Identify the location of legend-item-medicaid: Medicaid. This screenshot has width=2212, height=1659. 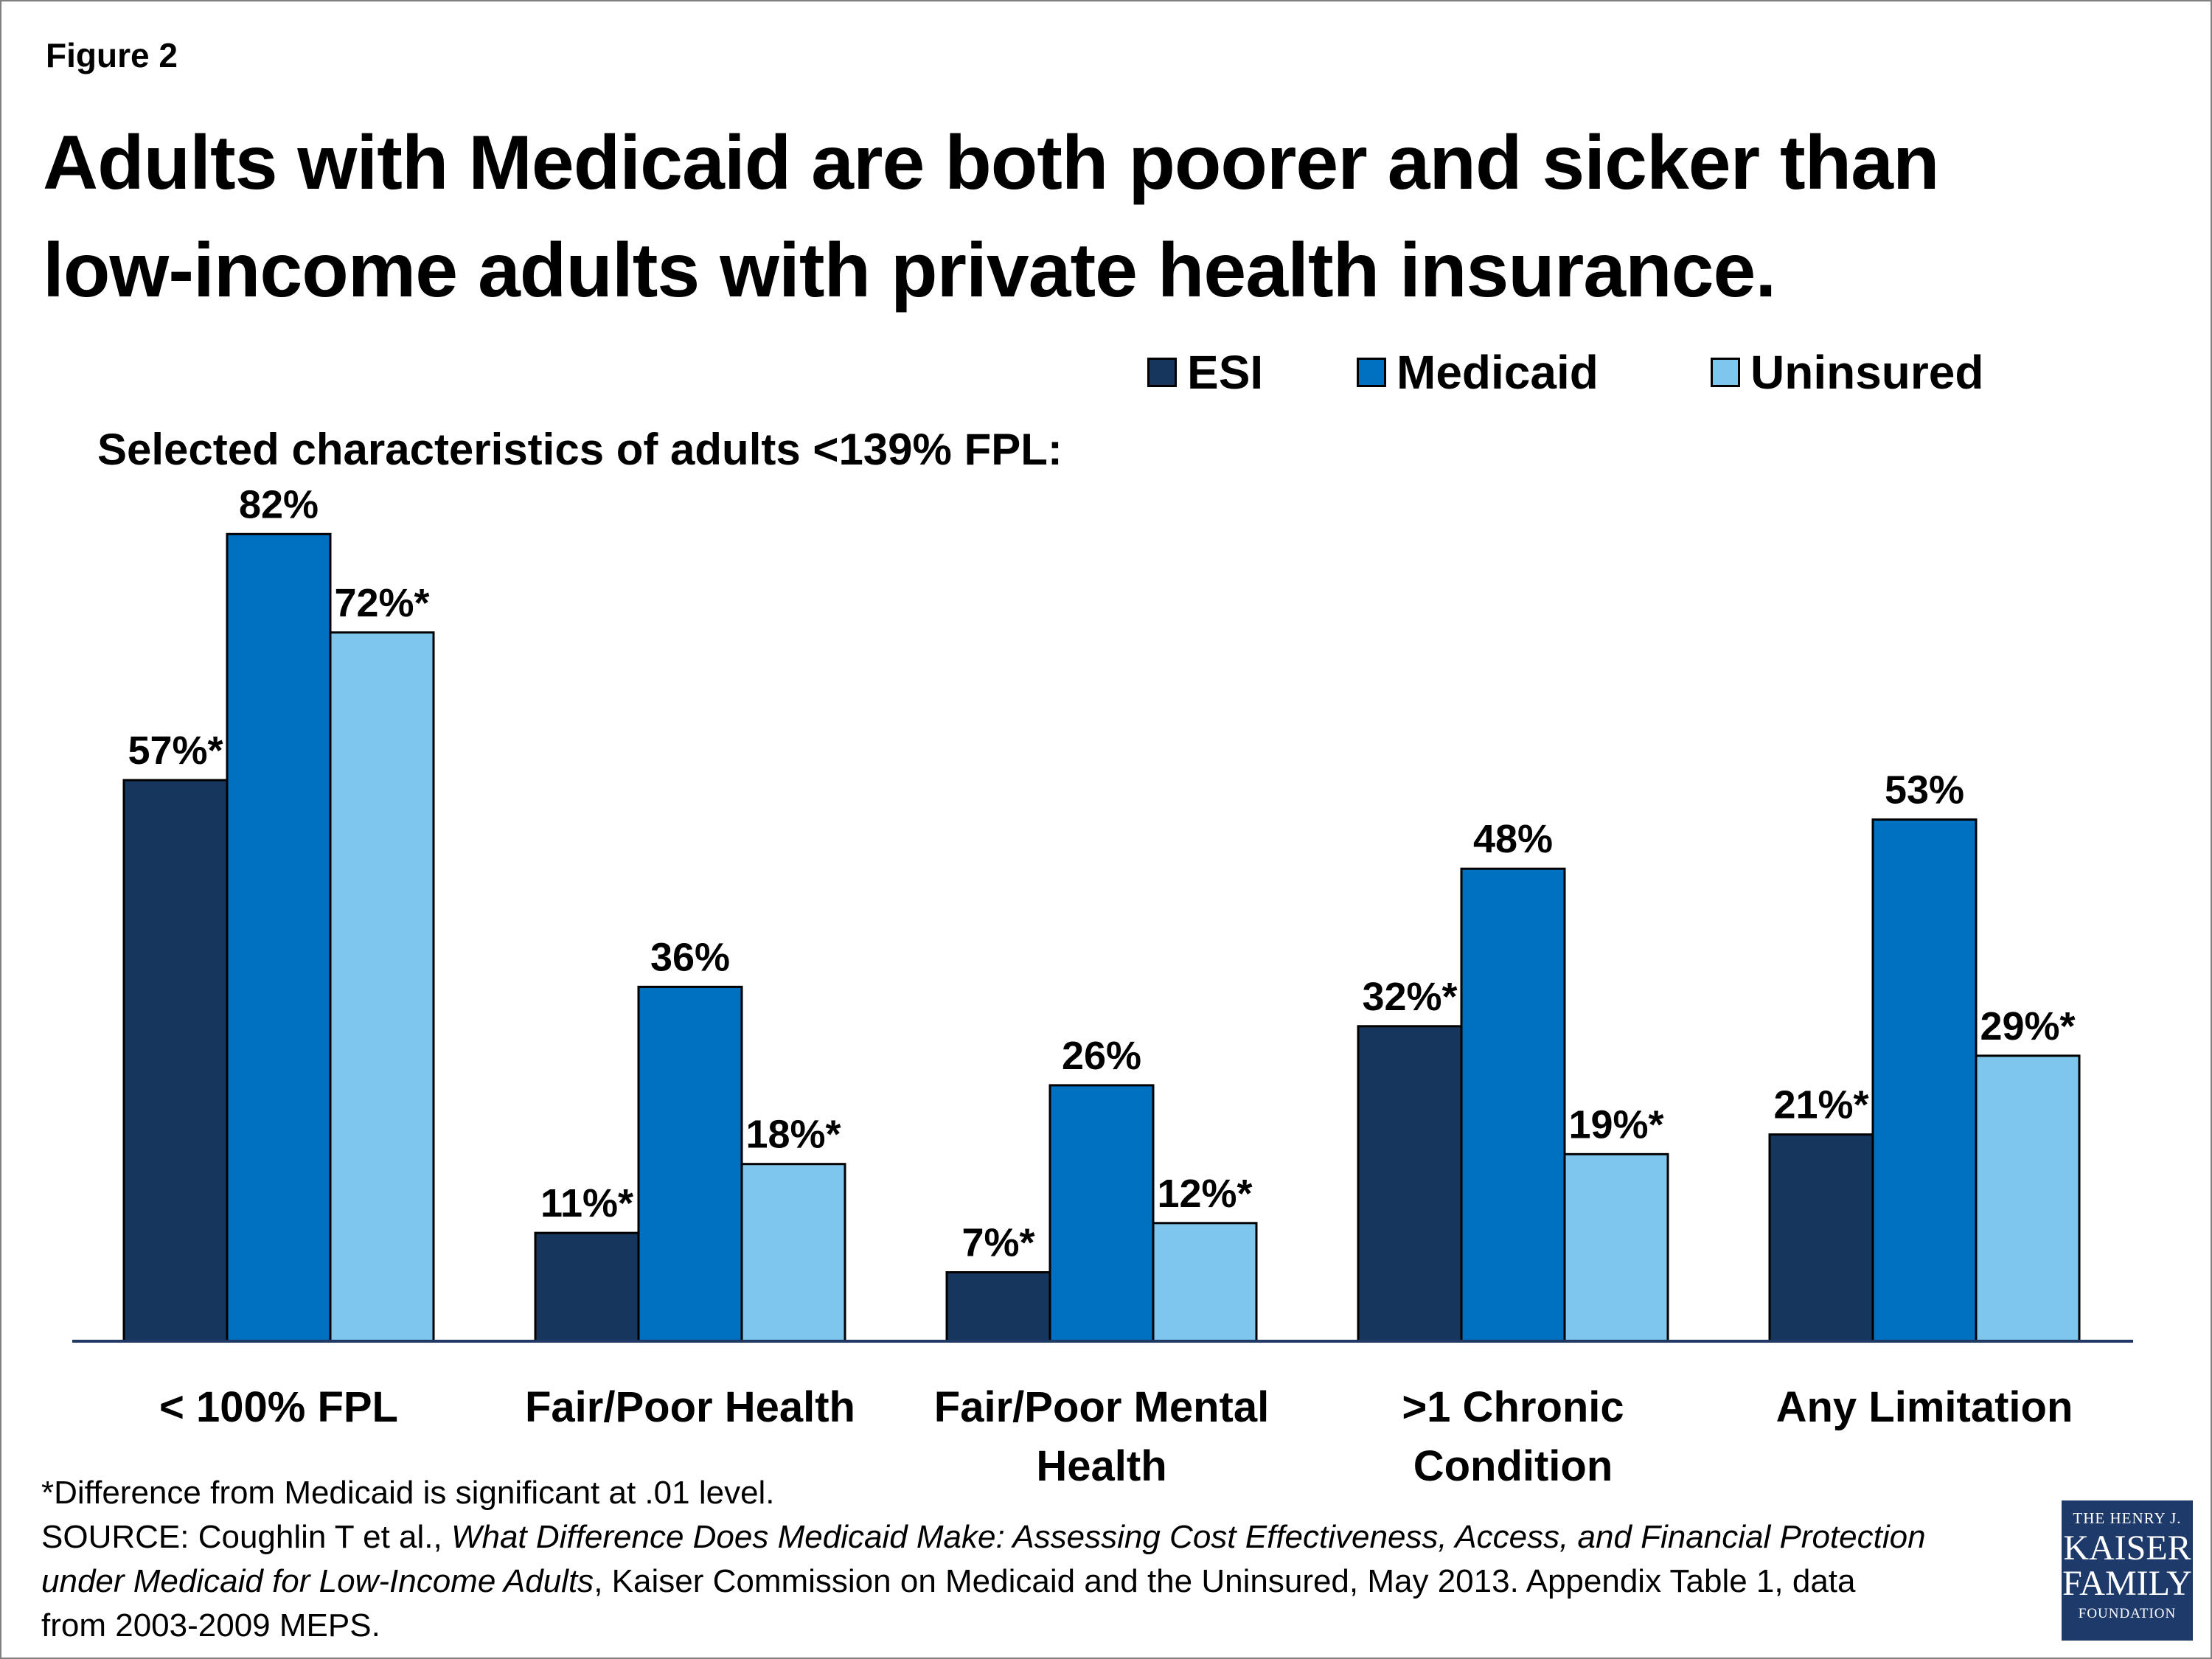
(1478, 372).